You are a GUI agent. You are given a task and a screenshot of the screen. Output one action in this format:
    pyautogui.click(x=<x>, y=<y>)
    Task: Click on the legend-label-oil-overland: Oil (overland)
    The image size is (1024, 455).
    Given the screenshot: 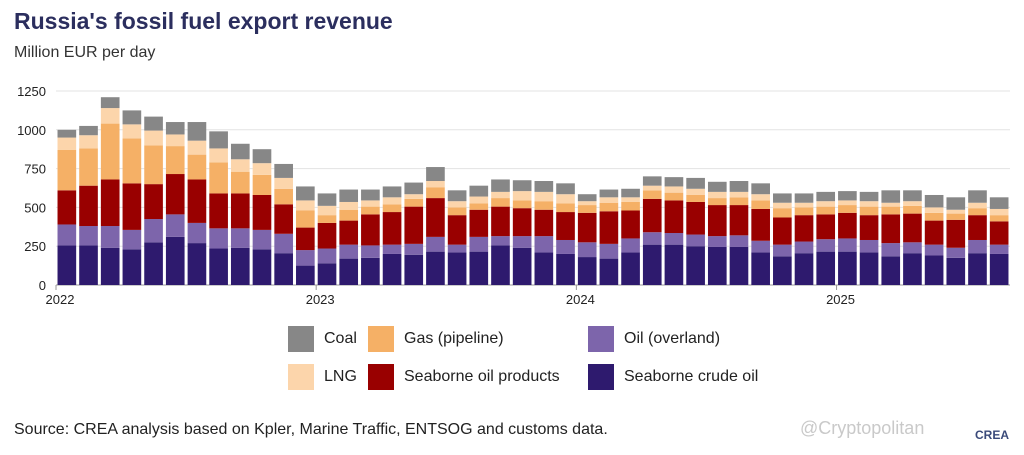 What is the action you would take?
    pyautogui.click(x=672, y=338)
    